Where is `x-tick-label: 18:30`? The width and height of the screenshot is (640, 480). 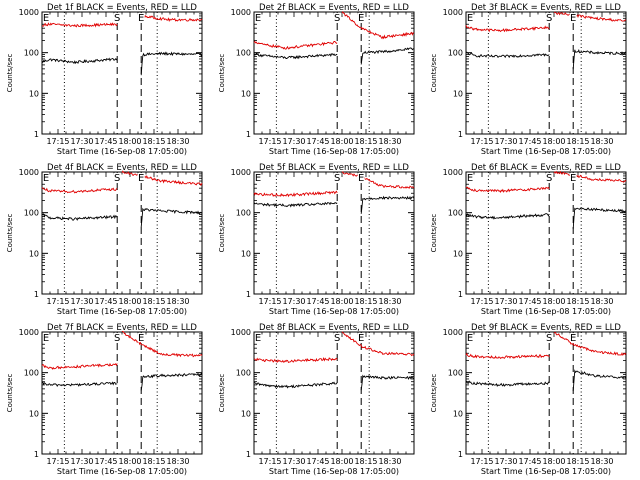 x-tick-label: 18:30 is located at coordinates (389, 301).